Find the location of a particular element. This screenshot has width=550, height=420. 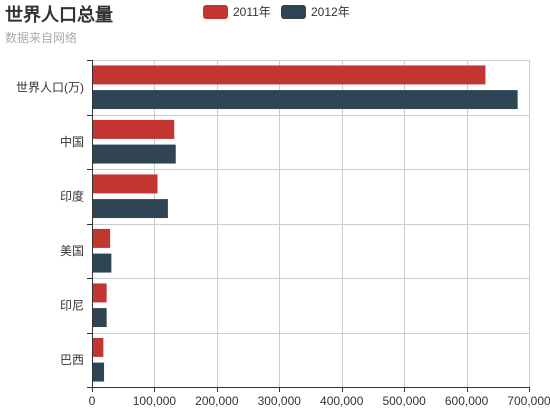

x-tick-label: 600,000 is located at coordinates (467, 401).